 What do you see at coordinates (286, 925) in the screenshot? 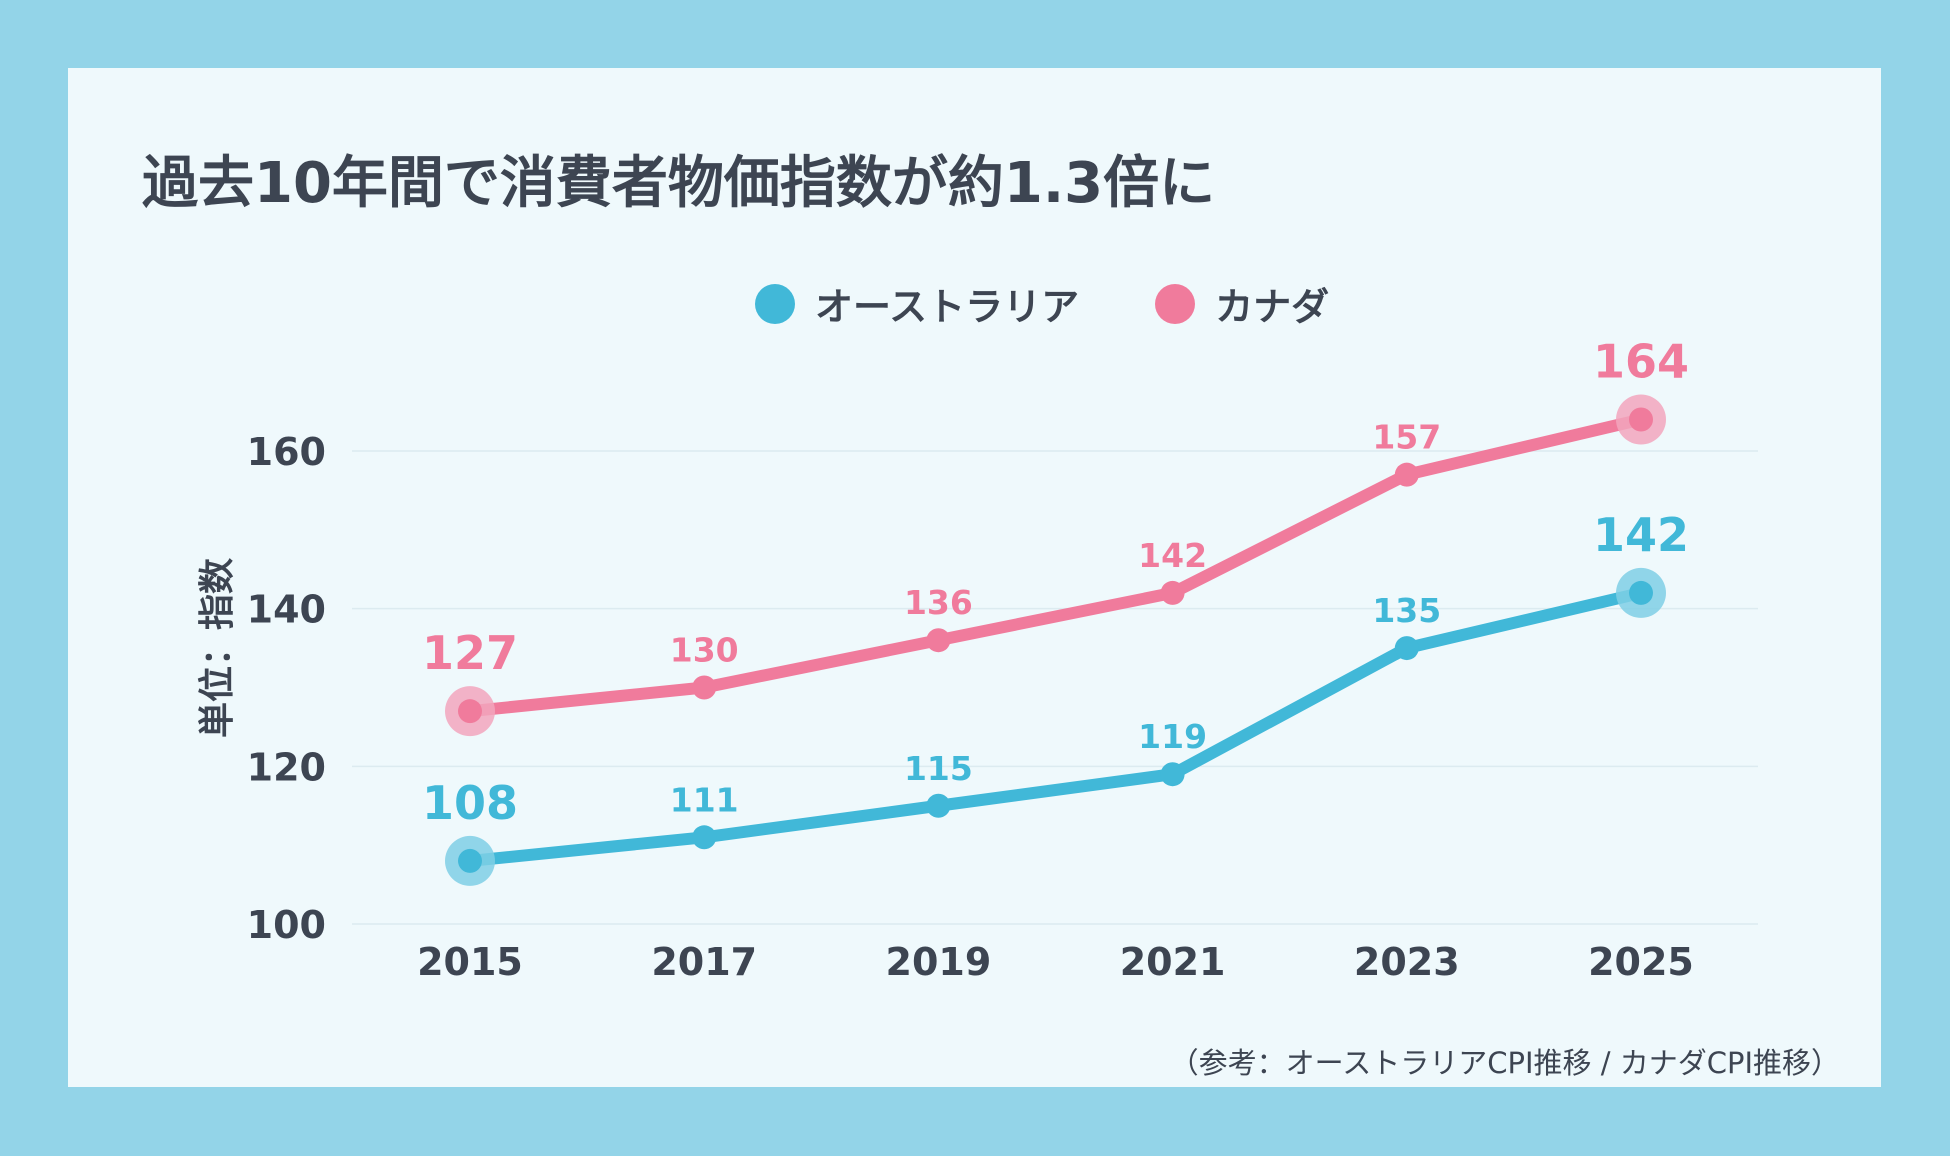
I see `y-tick-100: 100` at bounding box center [286, 925].